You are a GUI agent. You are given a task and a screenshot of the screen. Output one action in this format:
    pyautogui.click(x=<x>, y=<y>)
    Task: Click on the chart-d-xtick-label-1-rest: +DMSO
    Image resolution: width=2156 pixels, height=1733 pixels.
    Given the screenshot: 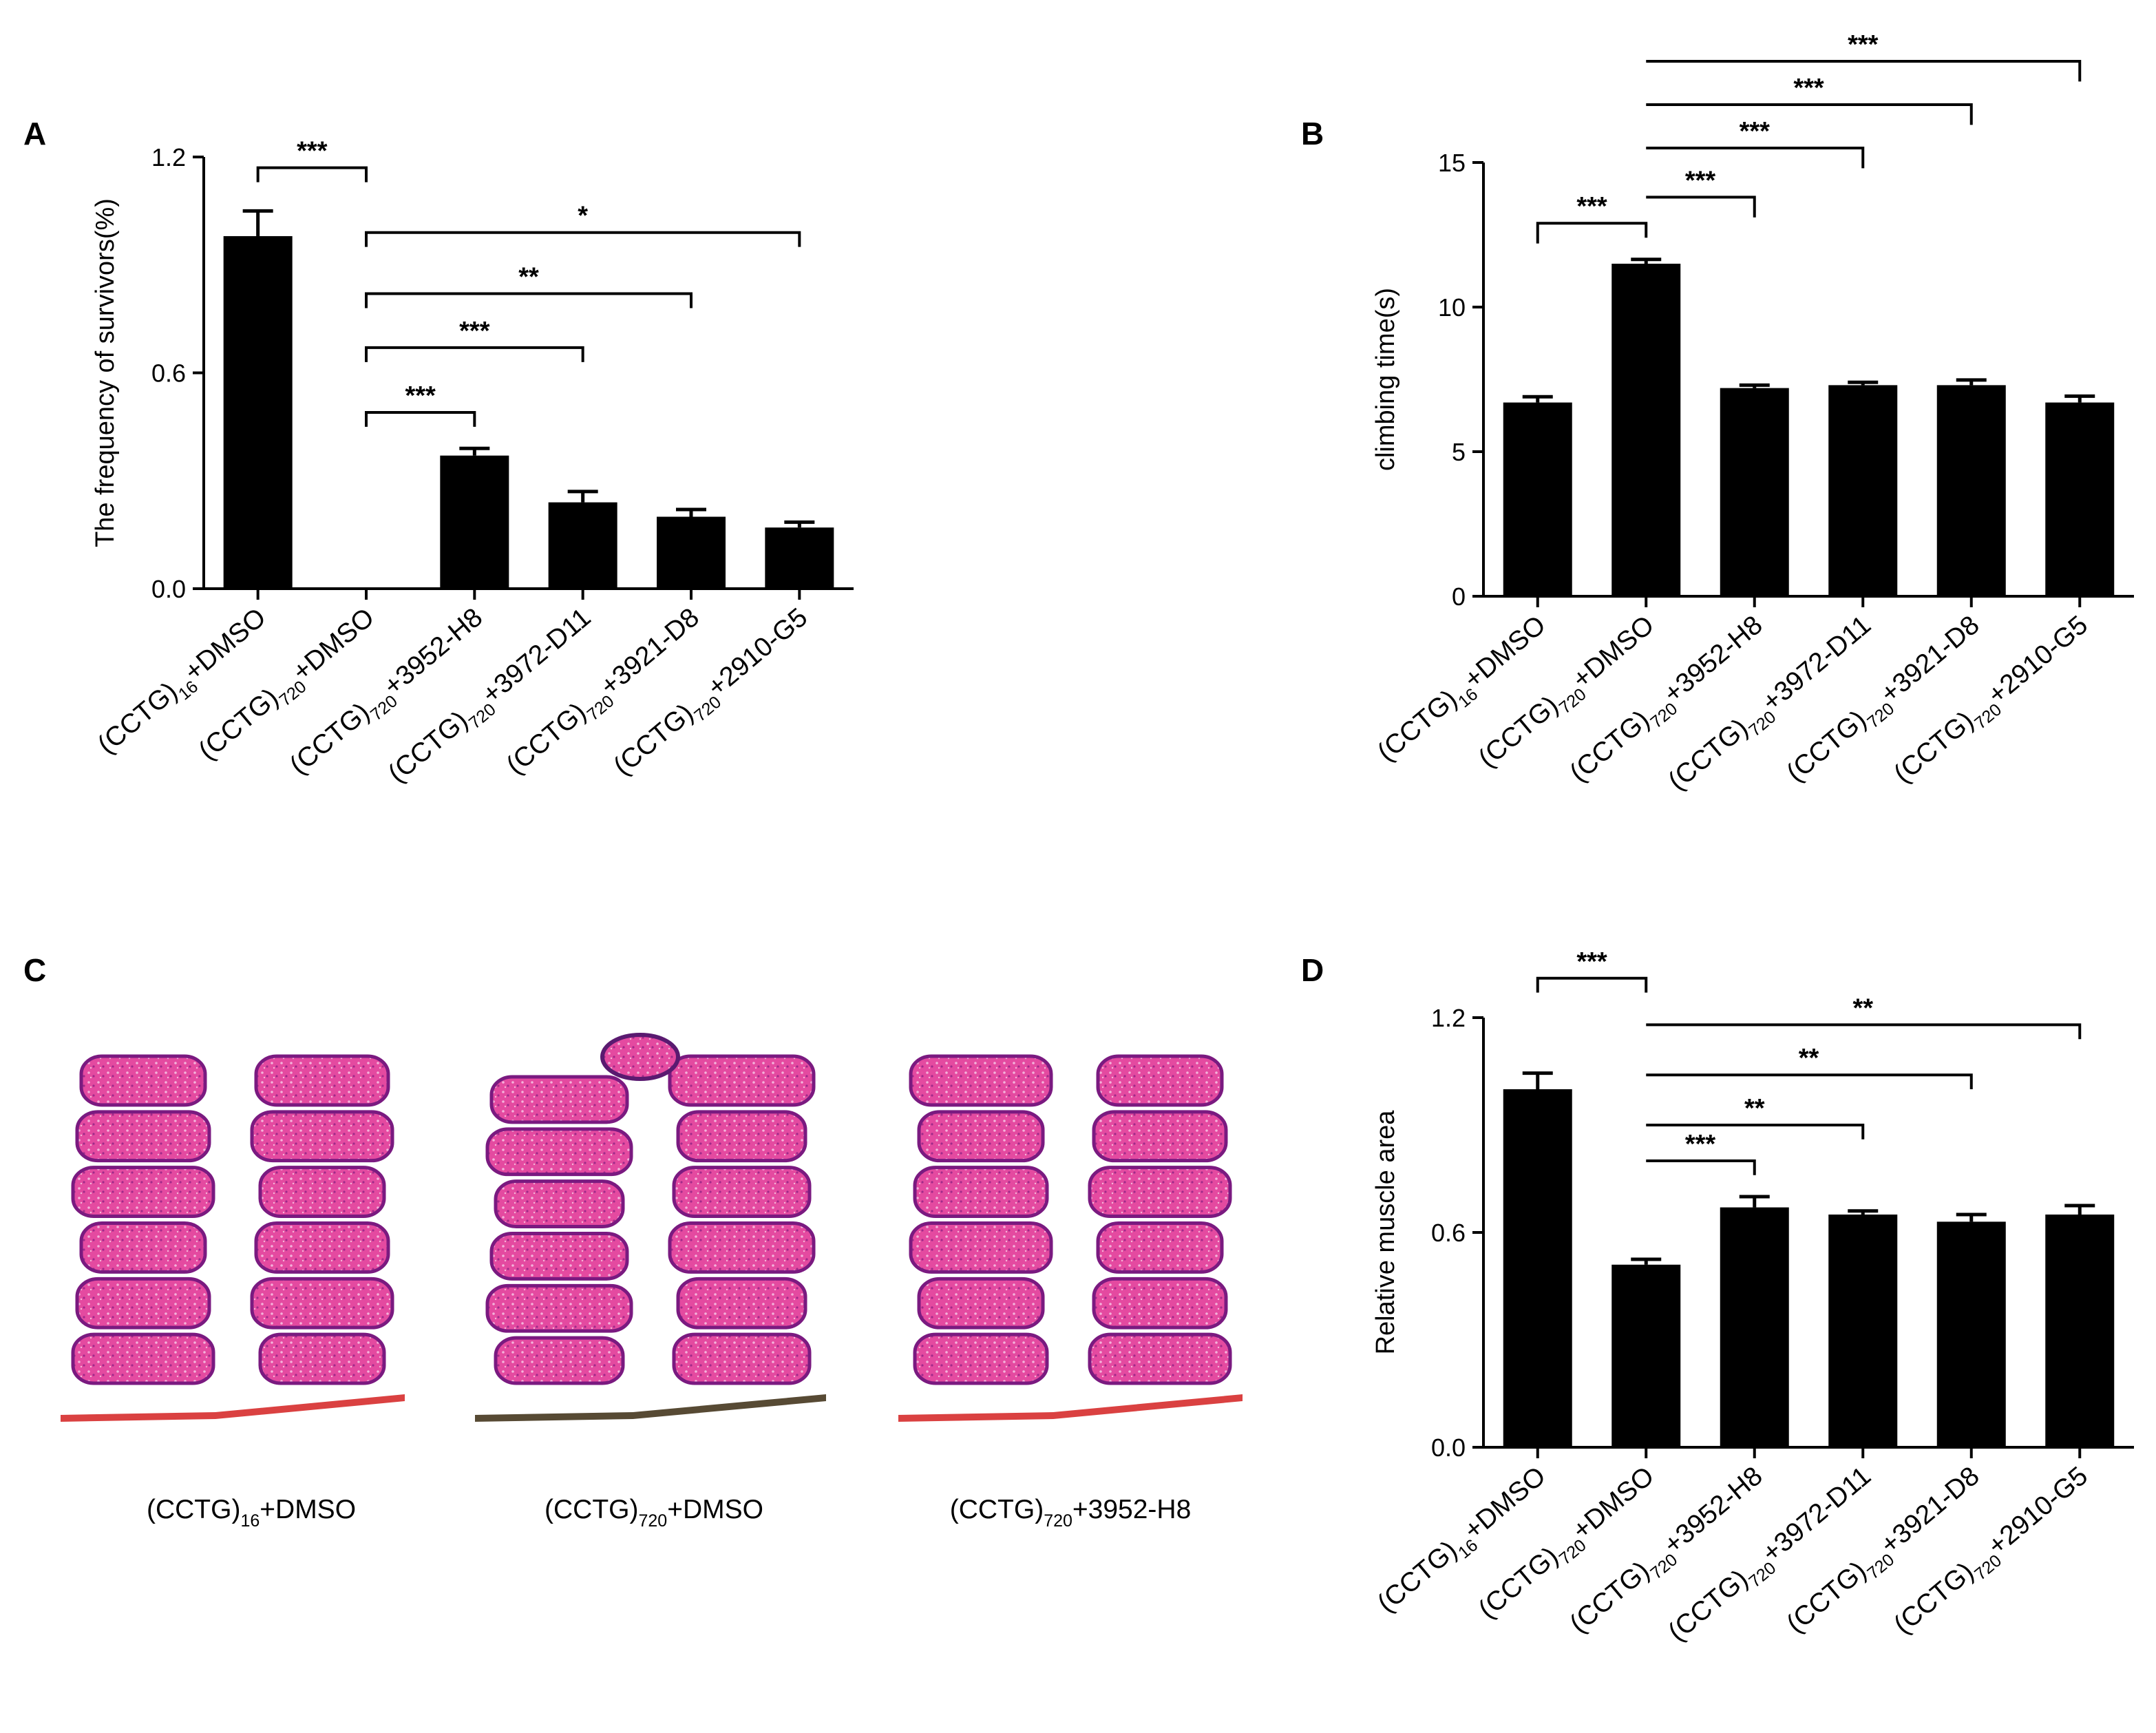 What is the action you would take?
    pyautogui.click(x=1613, y=1503)
    